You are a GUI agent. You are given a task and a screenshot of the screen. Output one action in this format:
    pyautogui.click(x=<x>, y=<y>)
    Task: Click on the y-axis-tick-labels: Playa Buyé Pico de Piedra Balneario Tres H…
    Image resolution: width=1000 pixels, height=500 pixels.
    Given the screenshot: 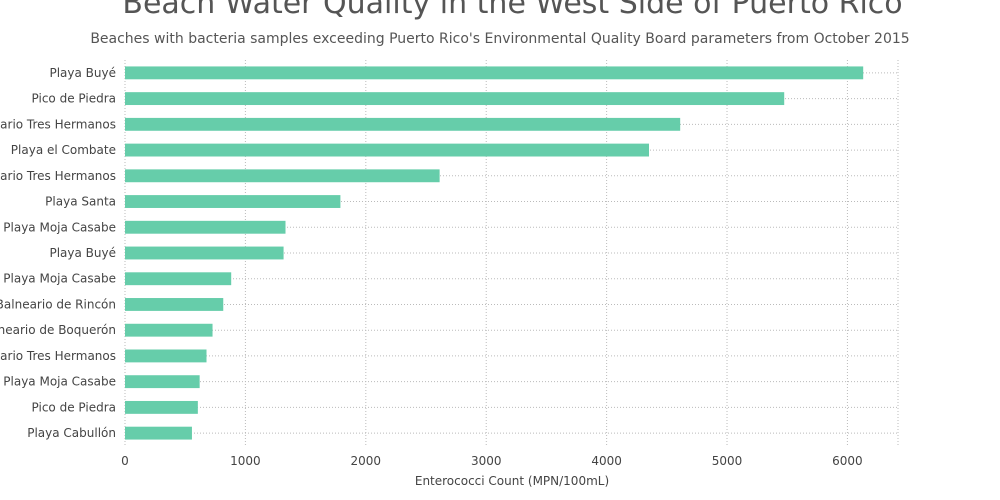 What is the action you would take?
    pyautogui.click(x=58, y=253)
    